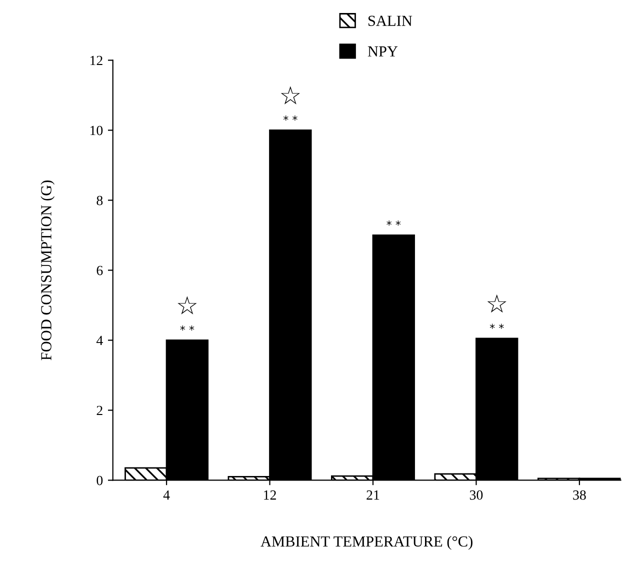 This screenshot has width=627, height=563. I want to click on y-tick-label: 0, so click(99, 481).